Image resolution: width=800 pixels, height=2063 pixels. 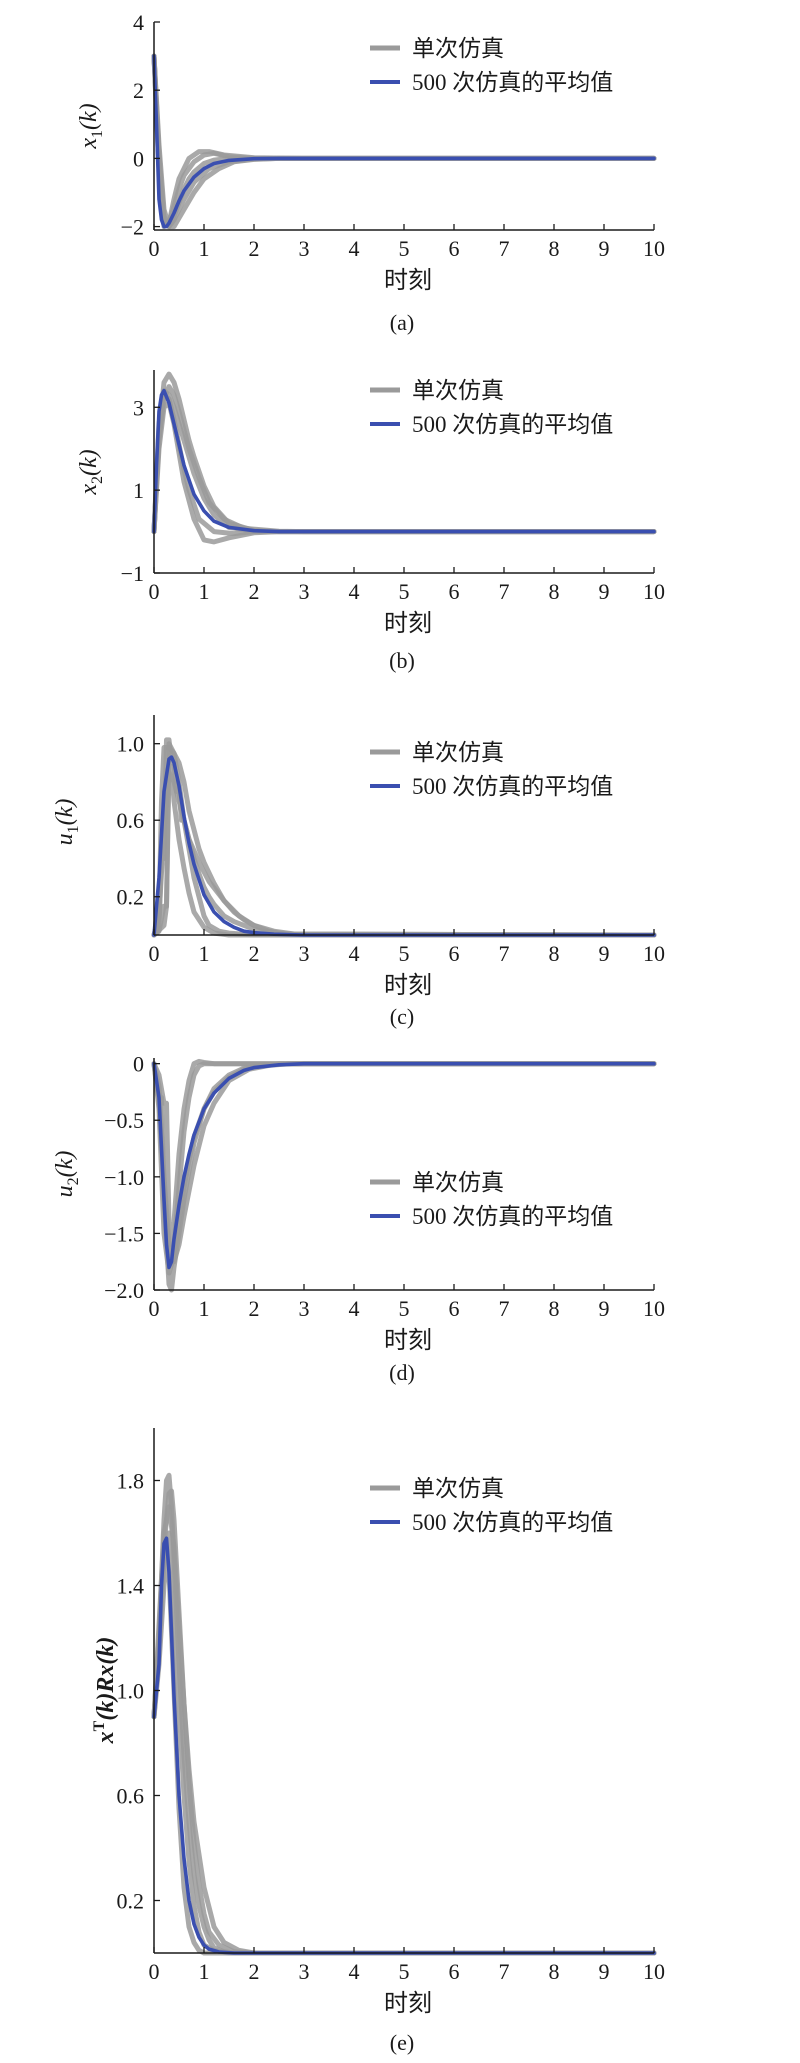 What do you see at coordinates (131, 1586) in the screenshot?
I see `y-tick-label: 1.4` at bounding box center [131, 1586].